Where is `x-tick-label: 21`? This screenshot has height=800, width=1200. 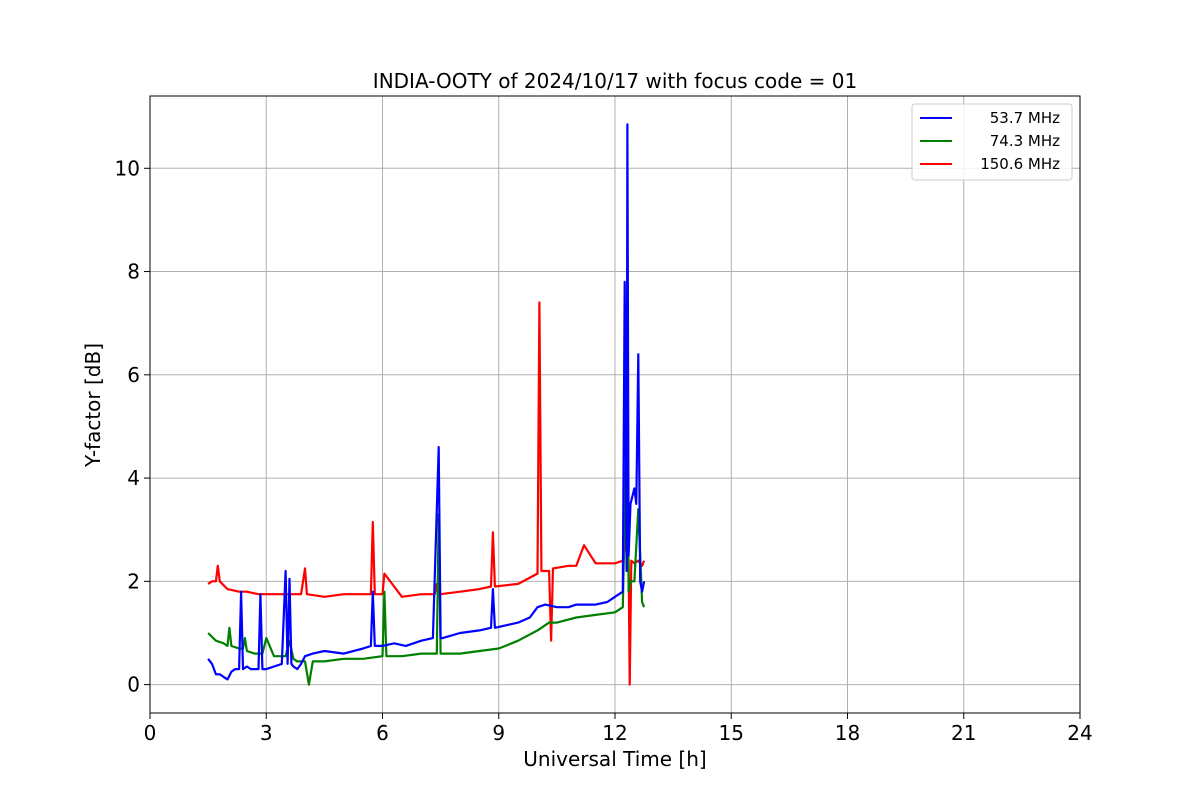
x-tick-label: 21 is located at coordinates (963, 733).